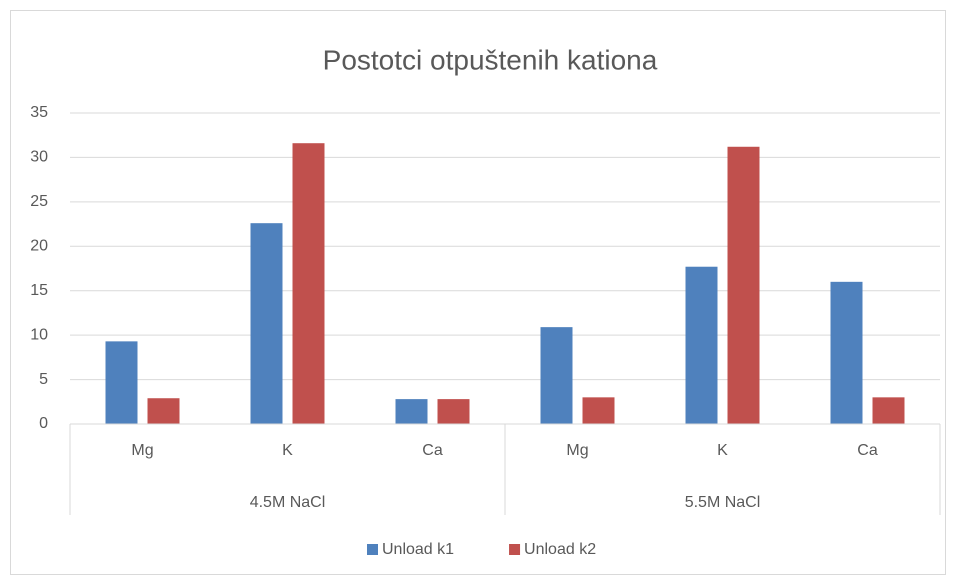  Describe the element at coordinates (560, 549) in the screenshot. I see `legend-label: Unload k2` at that location.